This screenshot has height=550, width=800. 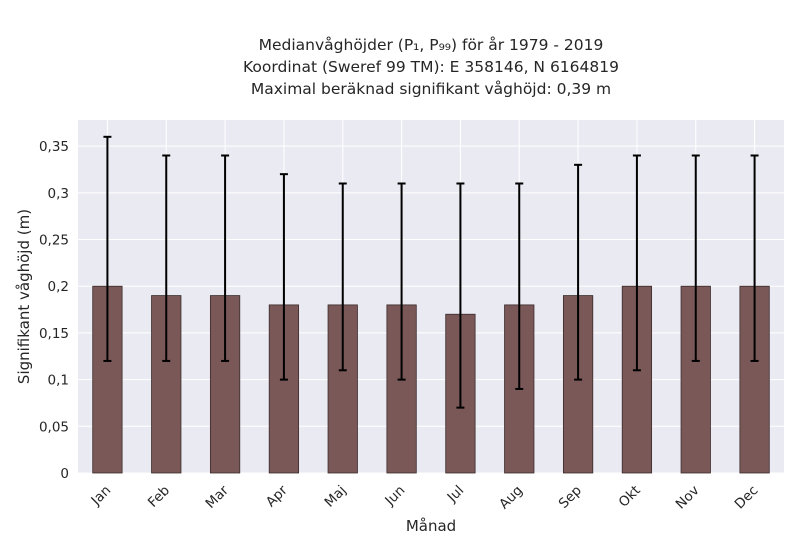 I want to click on x-tick-label: Jul, so click(x=456, y=495).